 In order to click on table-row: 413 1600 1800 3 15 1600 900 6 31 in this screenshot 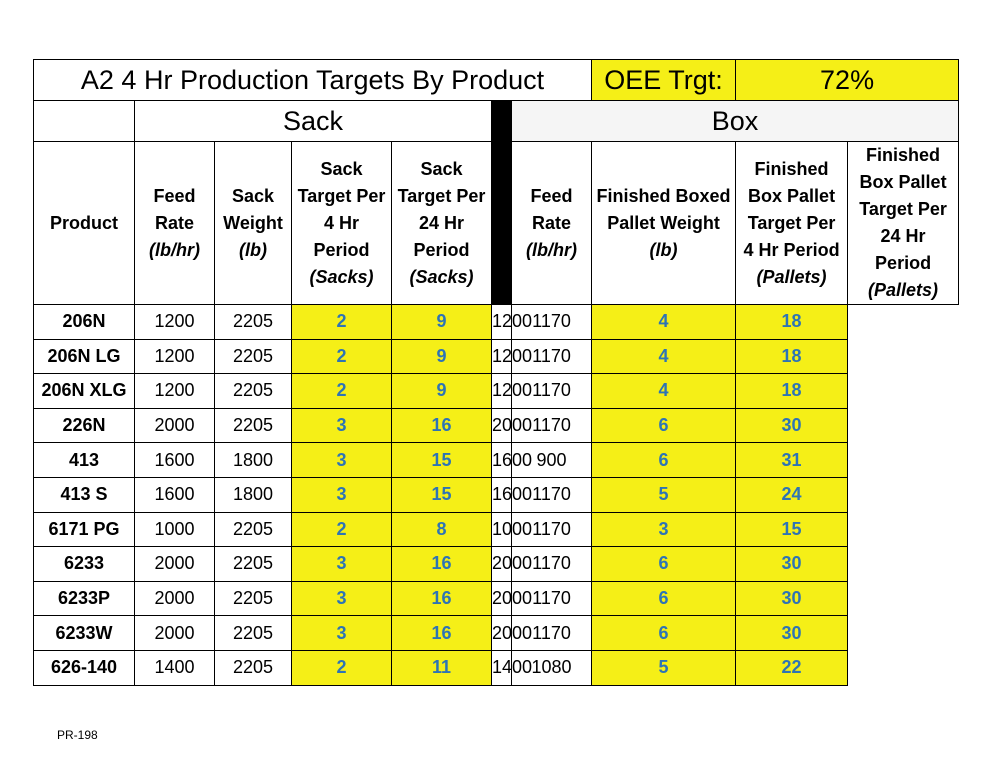, I will do `click(496, 460)`.